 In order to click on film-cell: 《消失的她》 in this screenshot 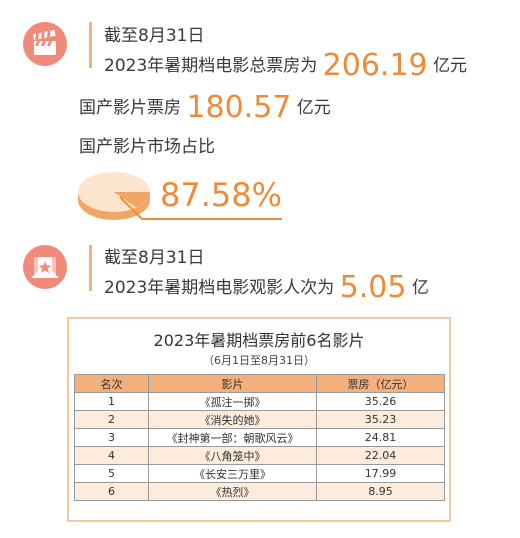, I will do `click(232, 419)`.